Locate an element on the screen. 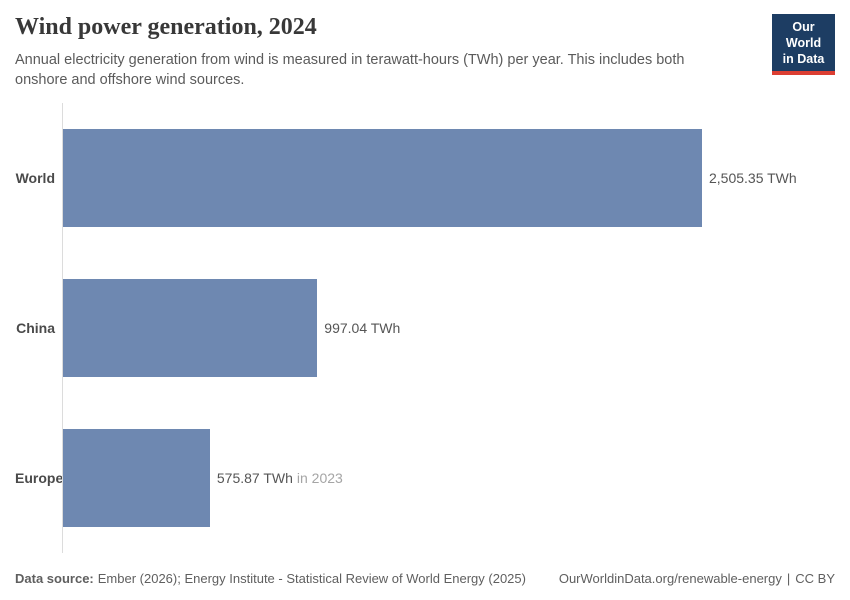  value-label: 2,505.35 TWh is located at coordinates (753, 178).